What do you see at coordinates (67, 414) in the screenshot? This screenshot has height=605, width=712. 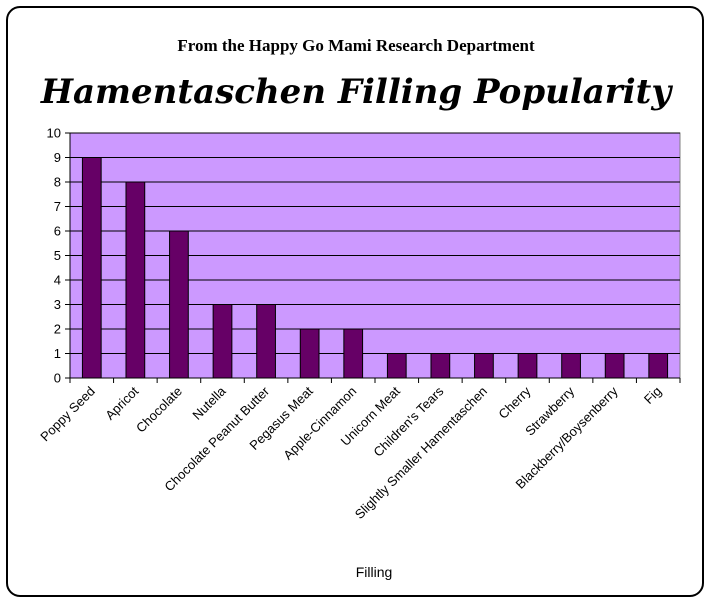 I see `x-tick-label: Poppy Seed` at bounding box center [67, 414].